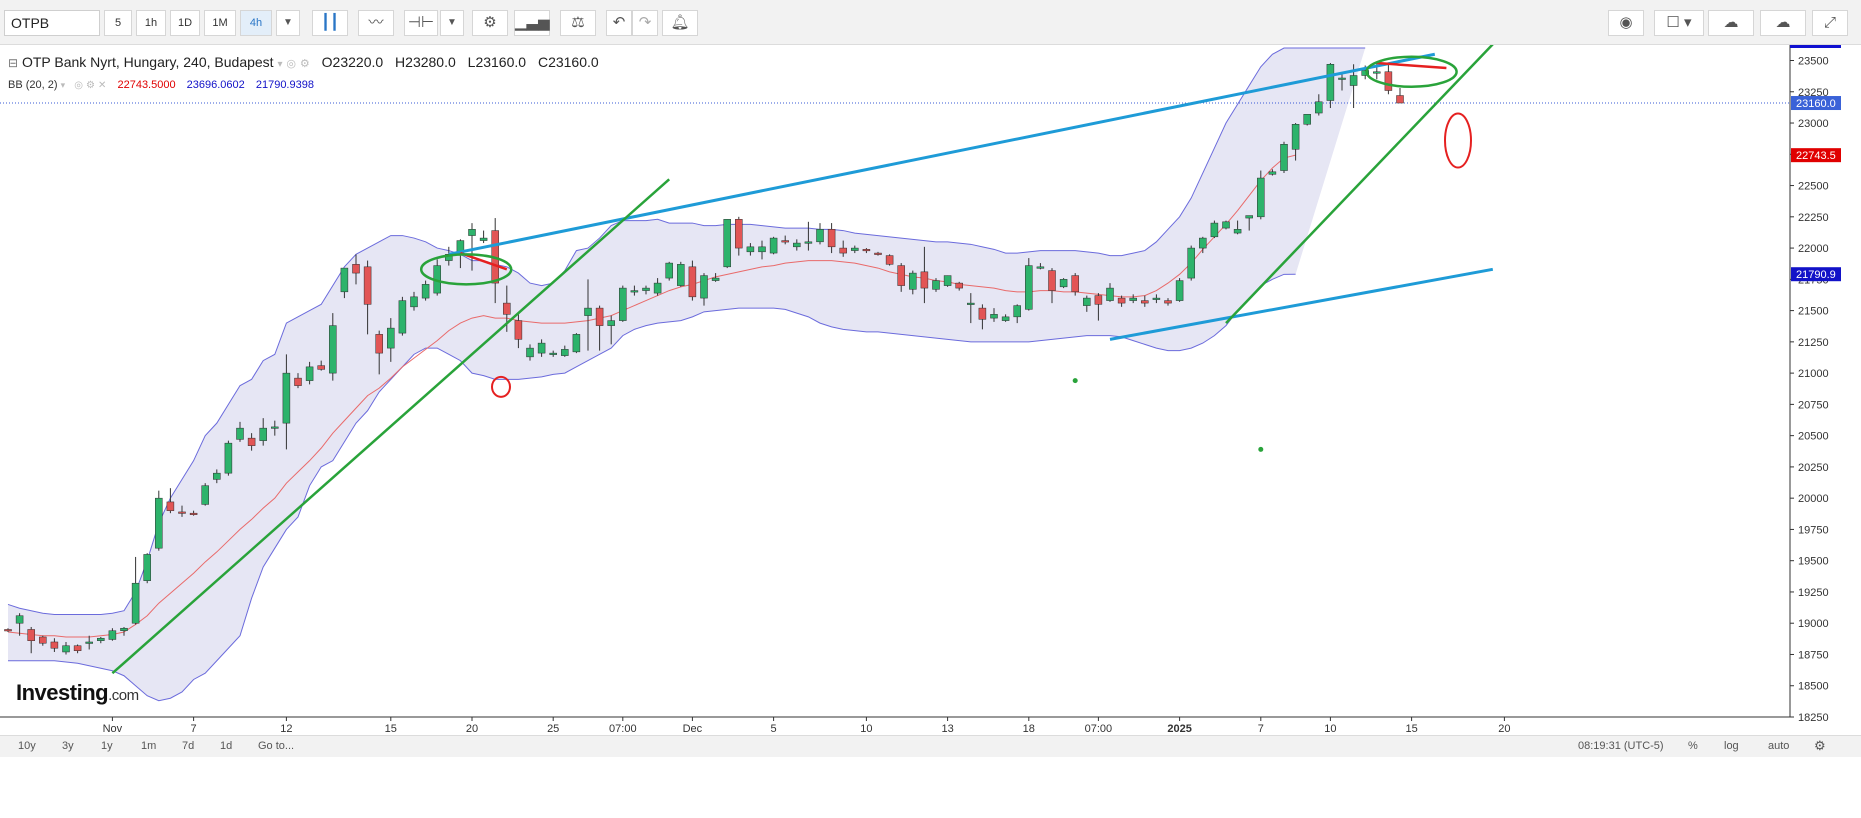  I want to click on axis-label: 20500, so click(1813, 437).